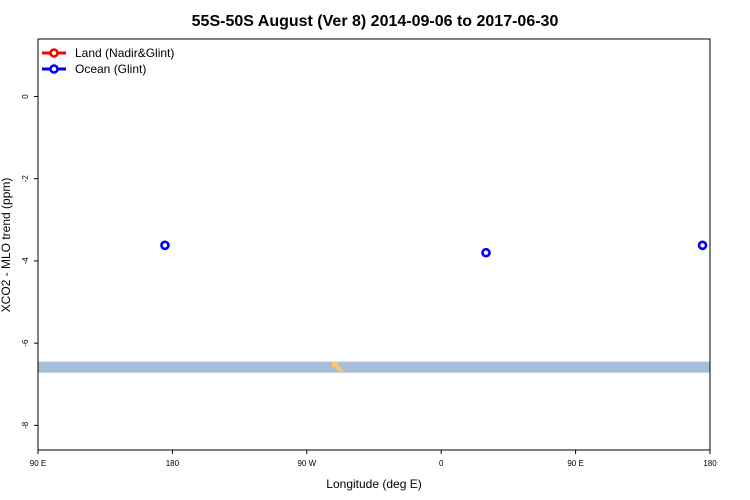  I want to click on map-strip, so click(374, 367).